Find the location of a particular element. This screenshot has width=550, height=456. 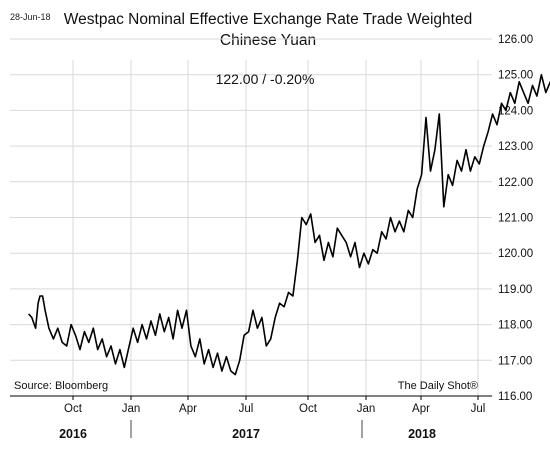

y-tick-label: 121.00 is located at coordinates (515, 219).